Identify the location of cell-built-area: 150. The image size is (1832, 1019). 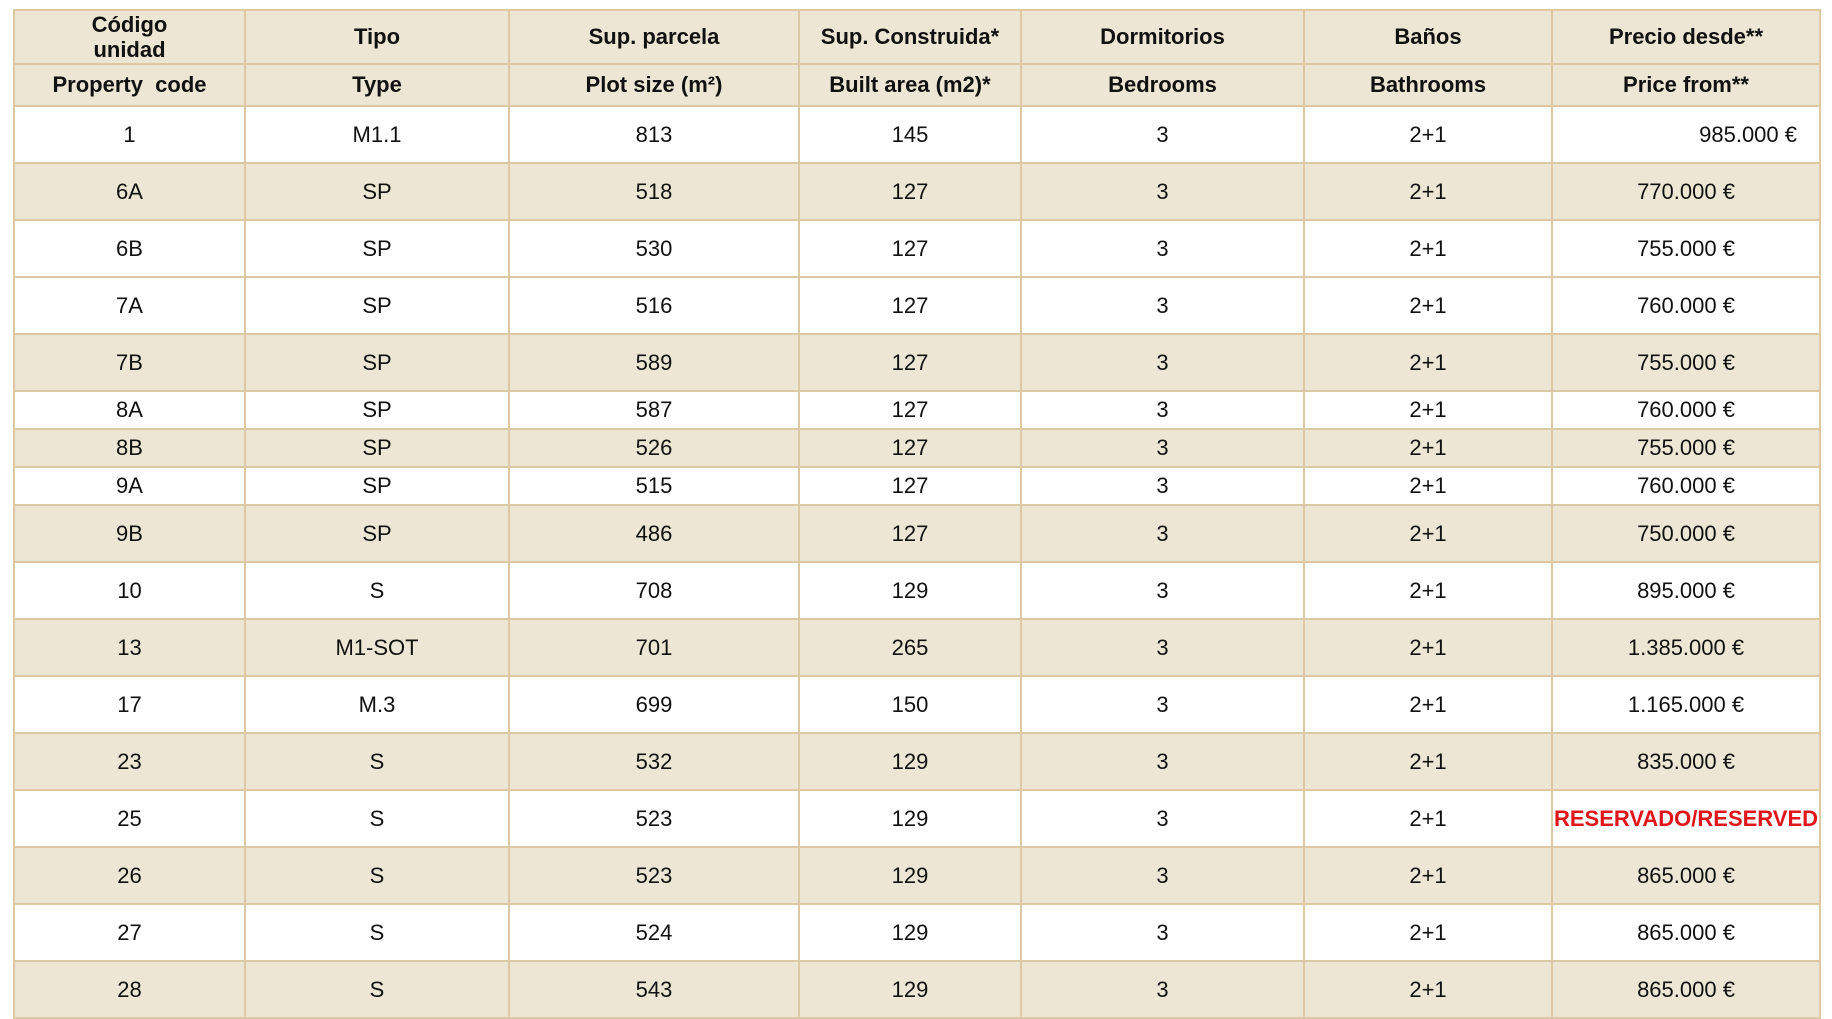
(910, 704).